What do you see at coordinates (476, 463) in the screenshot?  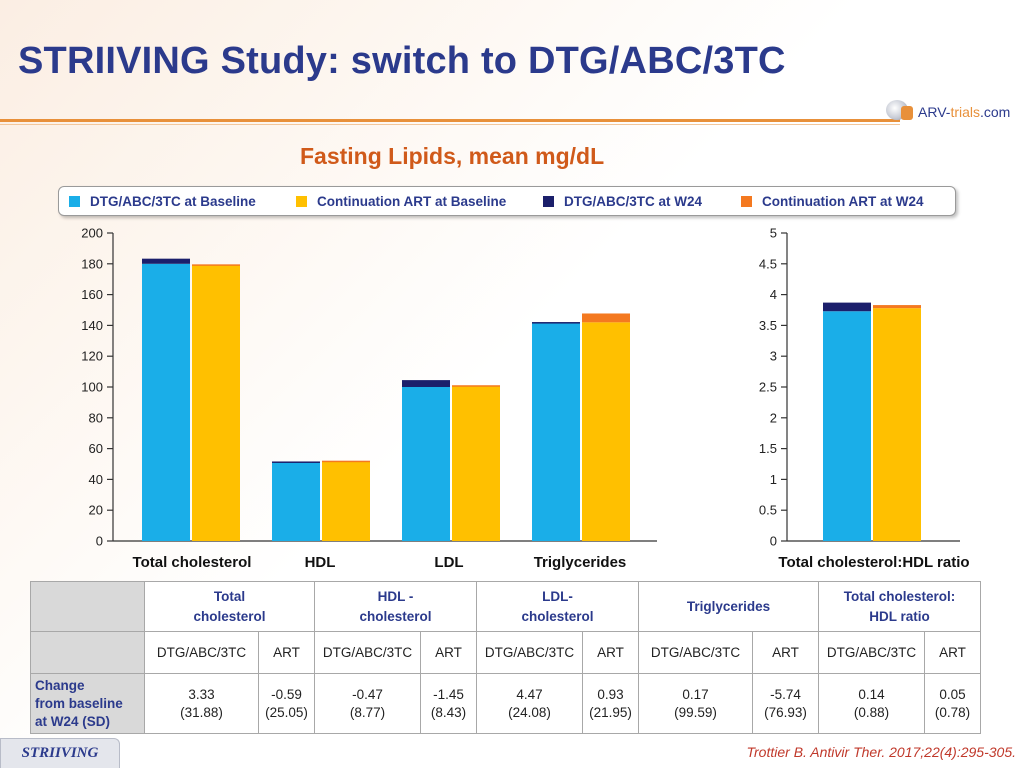 I see `bar-art-baseline` at bounding box center [476, 463].